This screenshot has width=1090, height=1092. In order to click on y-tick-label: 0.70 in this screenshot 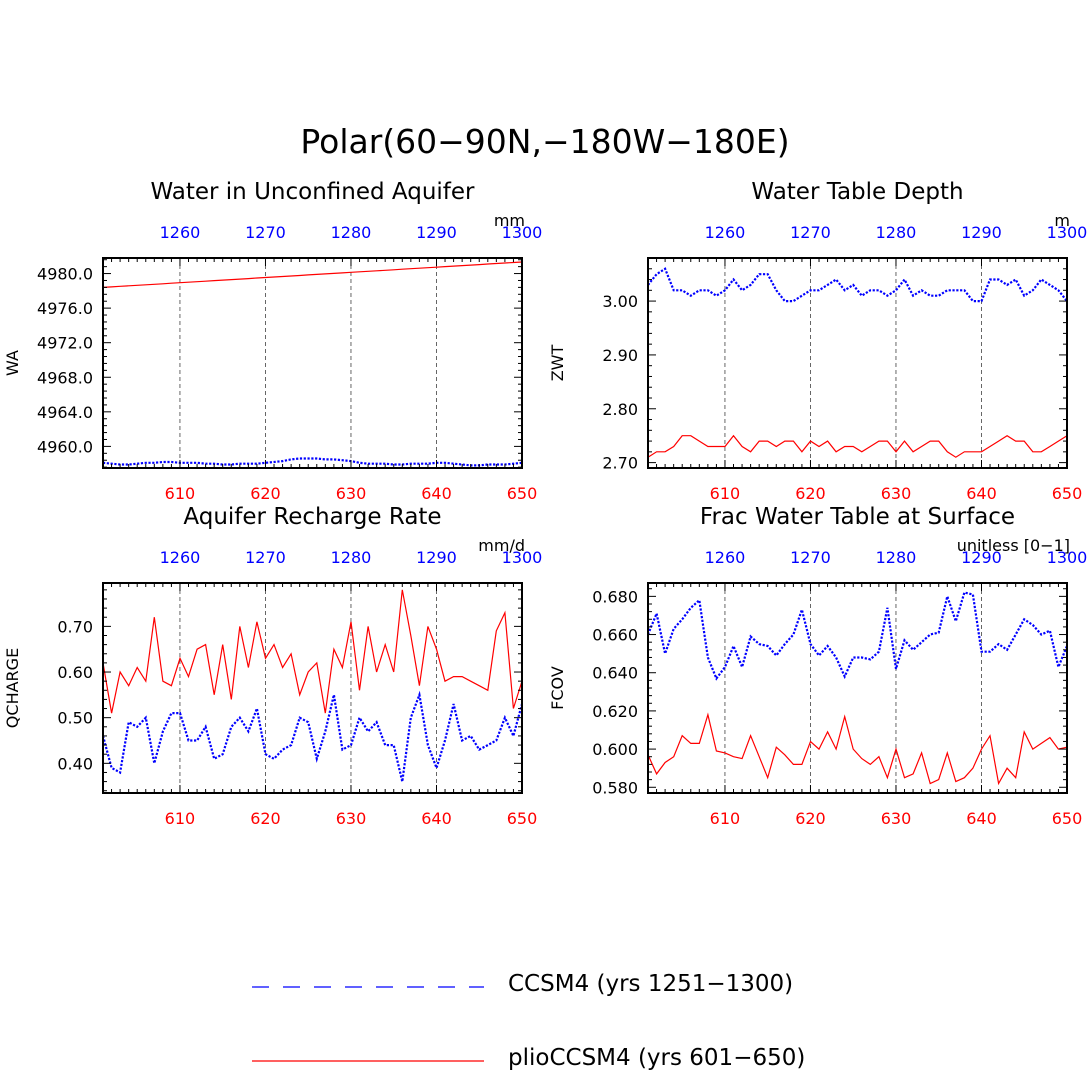, I will do `click(75, 626)`.